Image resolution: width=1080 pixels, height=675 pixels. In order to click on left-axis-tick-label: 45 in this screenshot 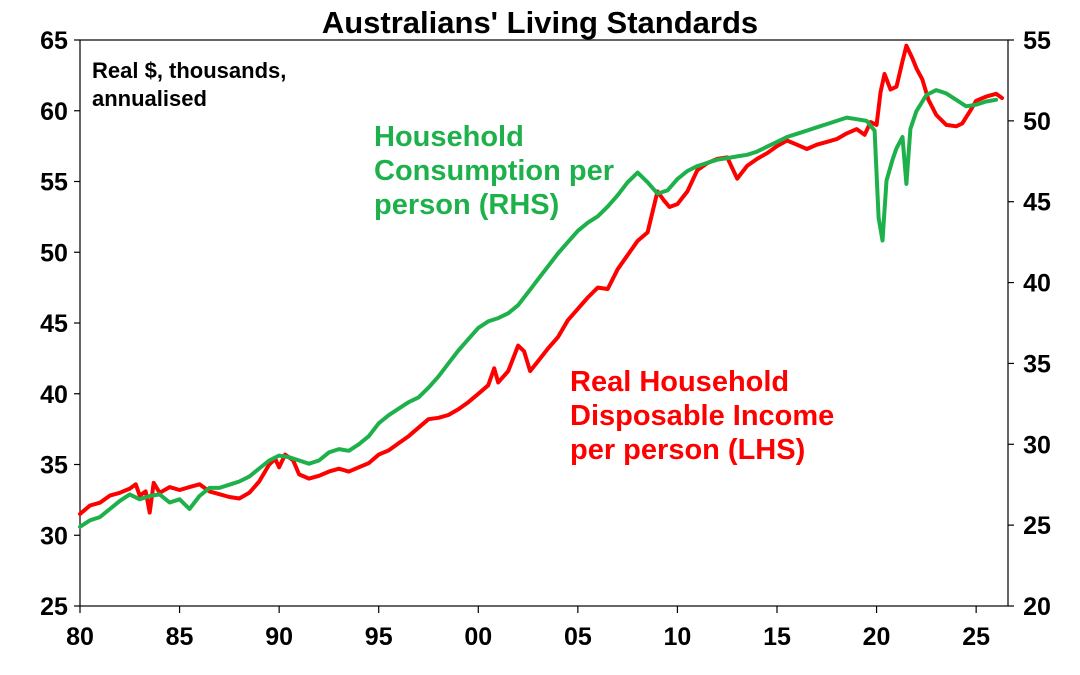, I will do `click(54, 324)`.